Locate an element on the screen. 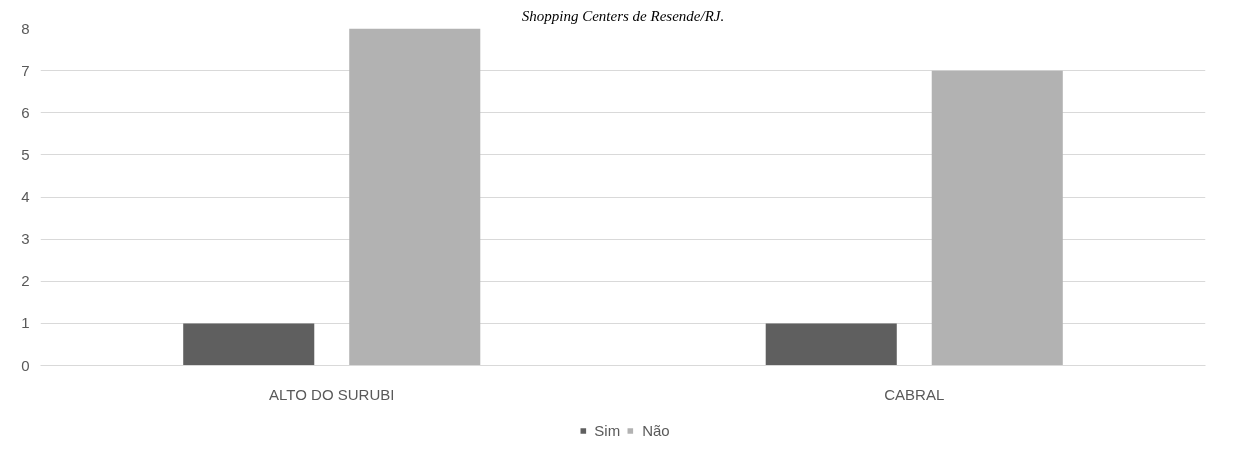  y-tick-label: 7 is located at coordinates (25, 70).